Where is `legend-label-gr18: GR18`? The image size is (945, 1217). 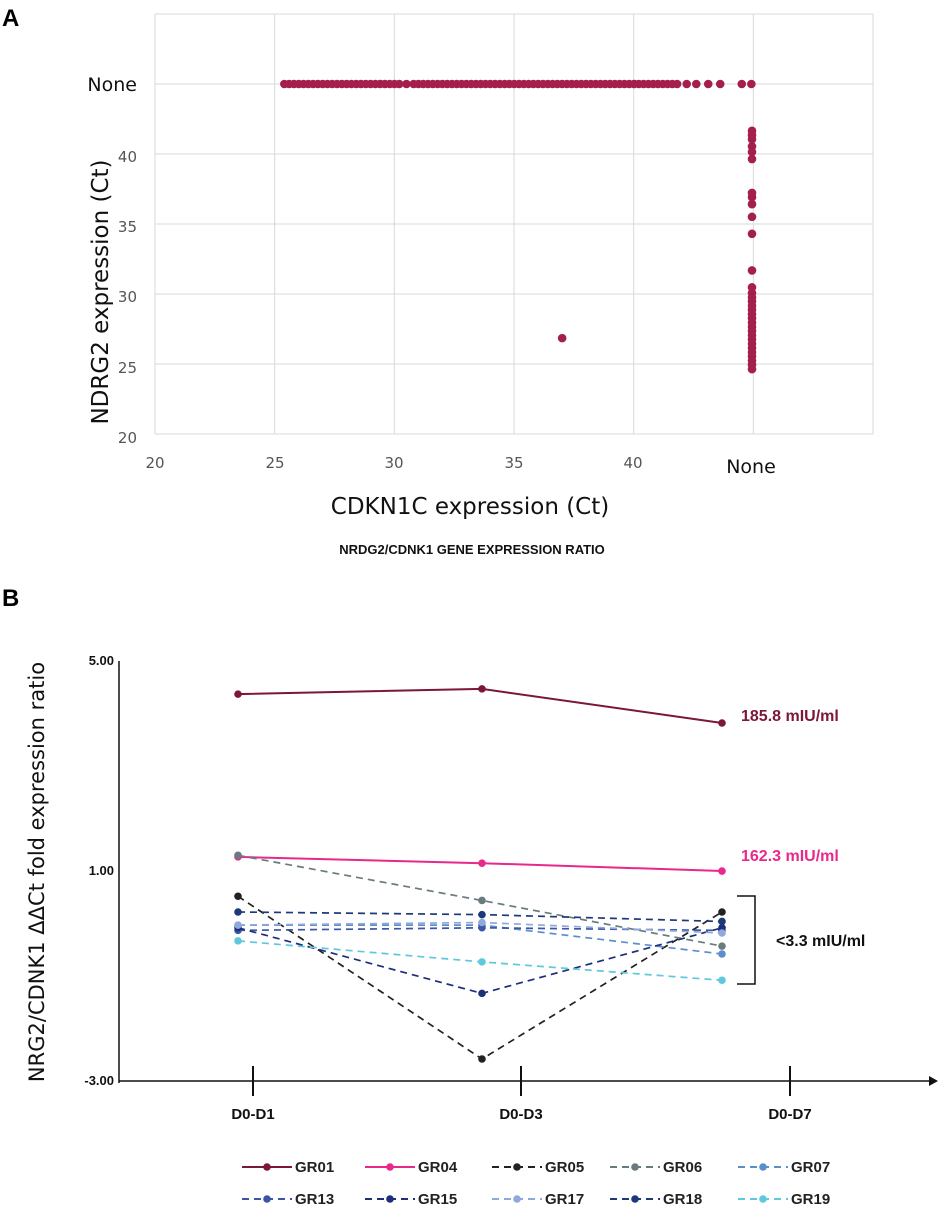 legend-label-gr18: GR18 is located at coordinates (682, 1199).